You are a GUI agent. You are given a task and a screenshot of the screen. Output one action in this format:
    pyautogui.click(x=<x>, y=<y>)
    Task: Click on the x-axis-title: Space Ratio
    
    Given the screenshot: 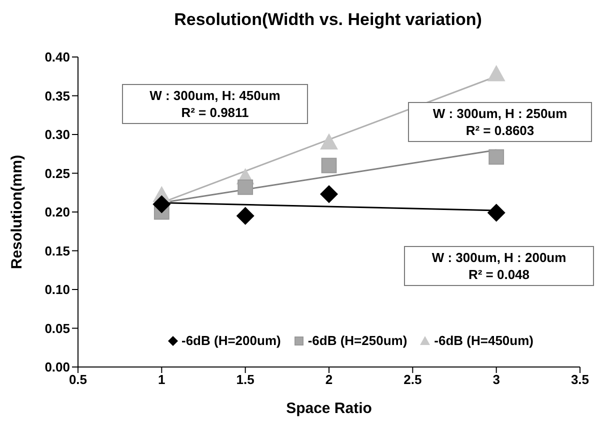 What is the action you would take?
    pyautogui.click(x=329, y=408)
    